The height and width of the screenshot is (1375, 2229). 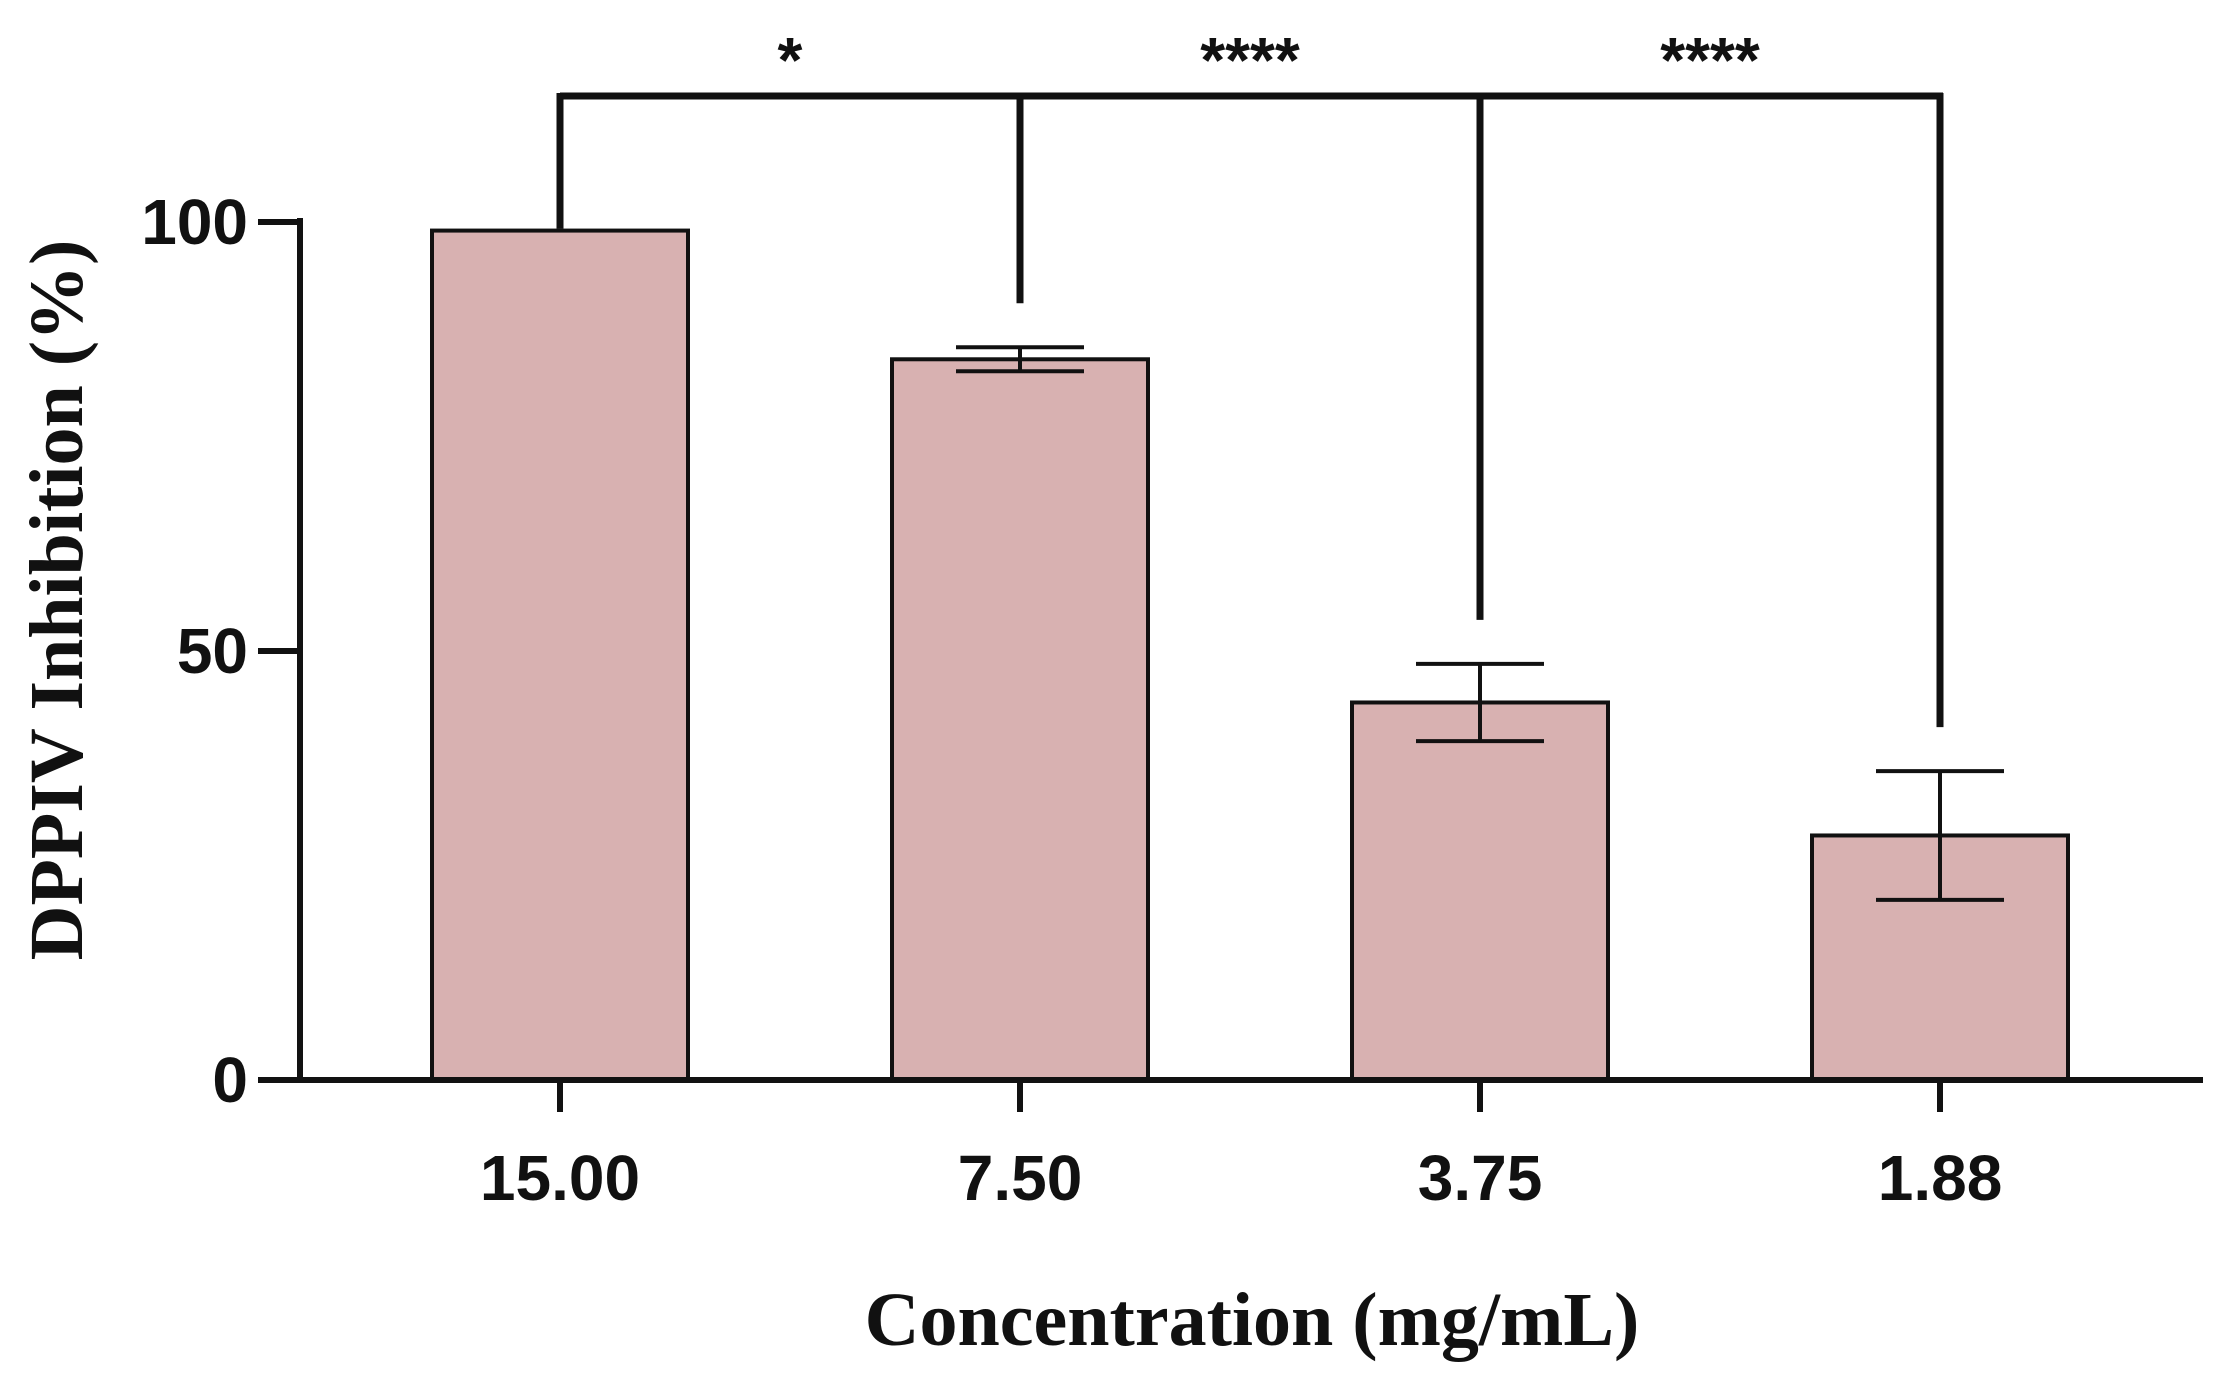 I want to click on y-tick-label-50: 50, so click(x=212, y=651).